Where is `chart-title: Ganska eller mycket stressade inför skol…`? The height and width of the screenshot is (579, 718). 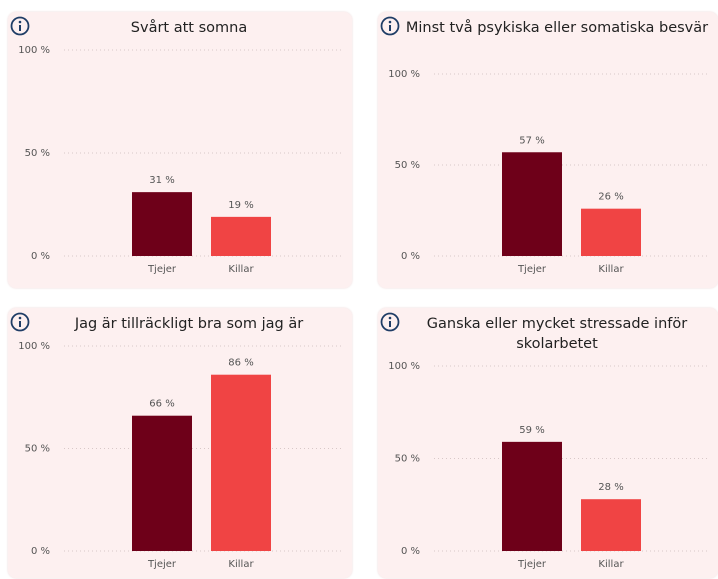
chart-title: Ganska eller mycket stressade inför skol… is located at coordinates (557, 334).